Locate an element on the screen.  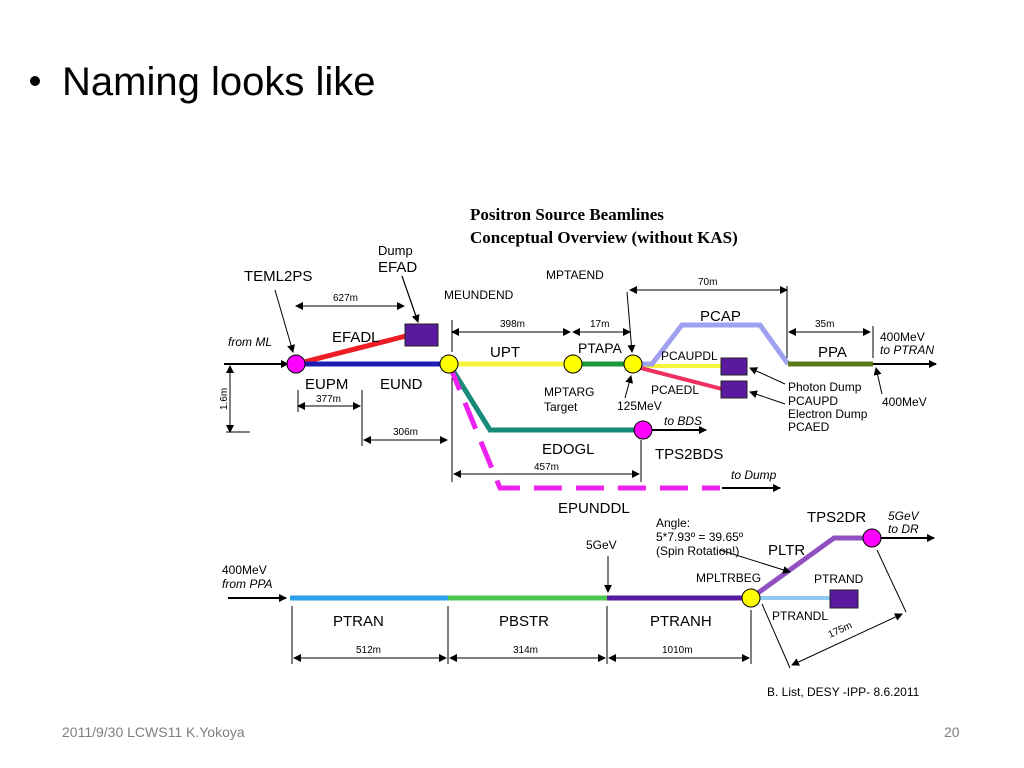
label-ptapa: PTAPA is located at coordinates (600, 348).